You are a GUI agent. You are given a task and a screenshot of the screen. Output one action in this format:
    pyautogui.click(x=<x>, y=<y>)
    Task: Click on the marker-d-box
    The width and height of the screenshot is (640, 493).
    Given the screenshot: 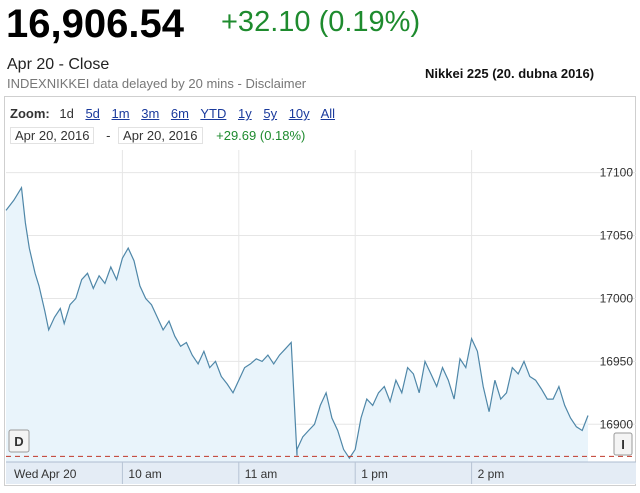 What is the action you would take?
    pyautogui.click(x=19, y=441)
    